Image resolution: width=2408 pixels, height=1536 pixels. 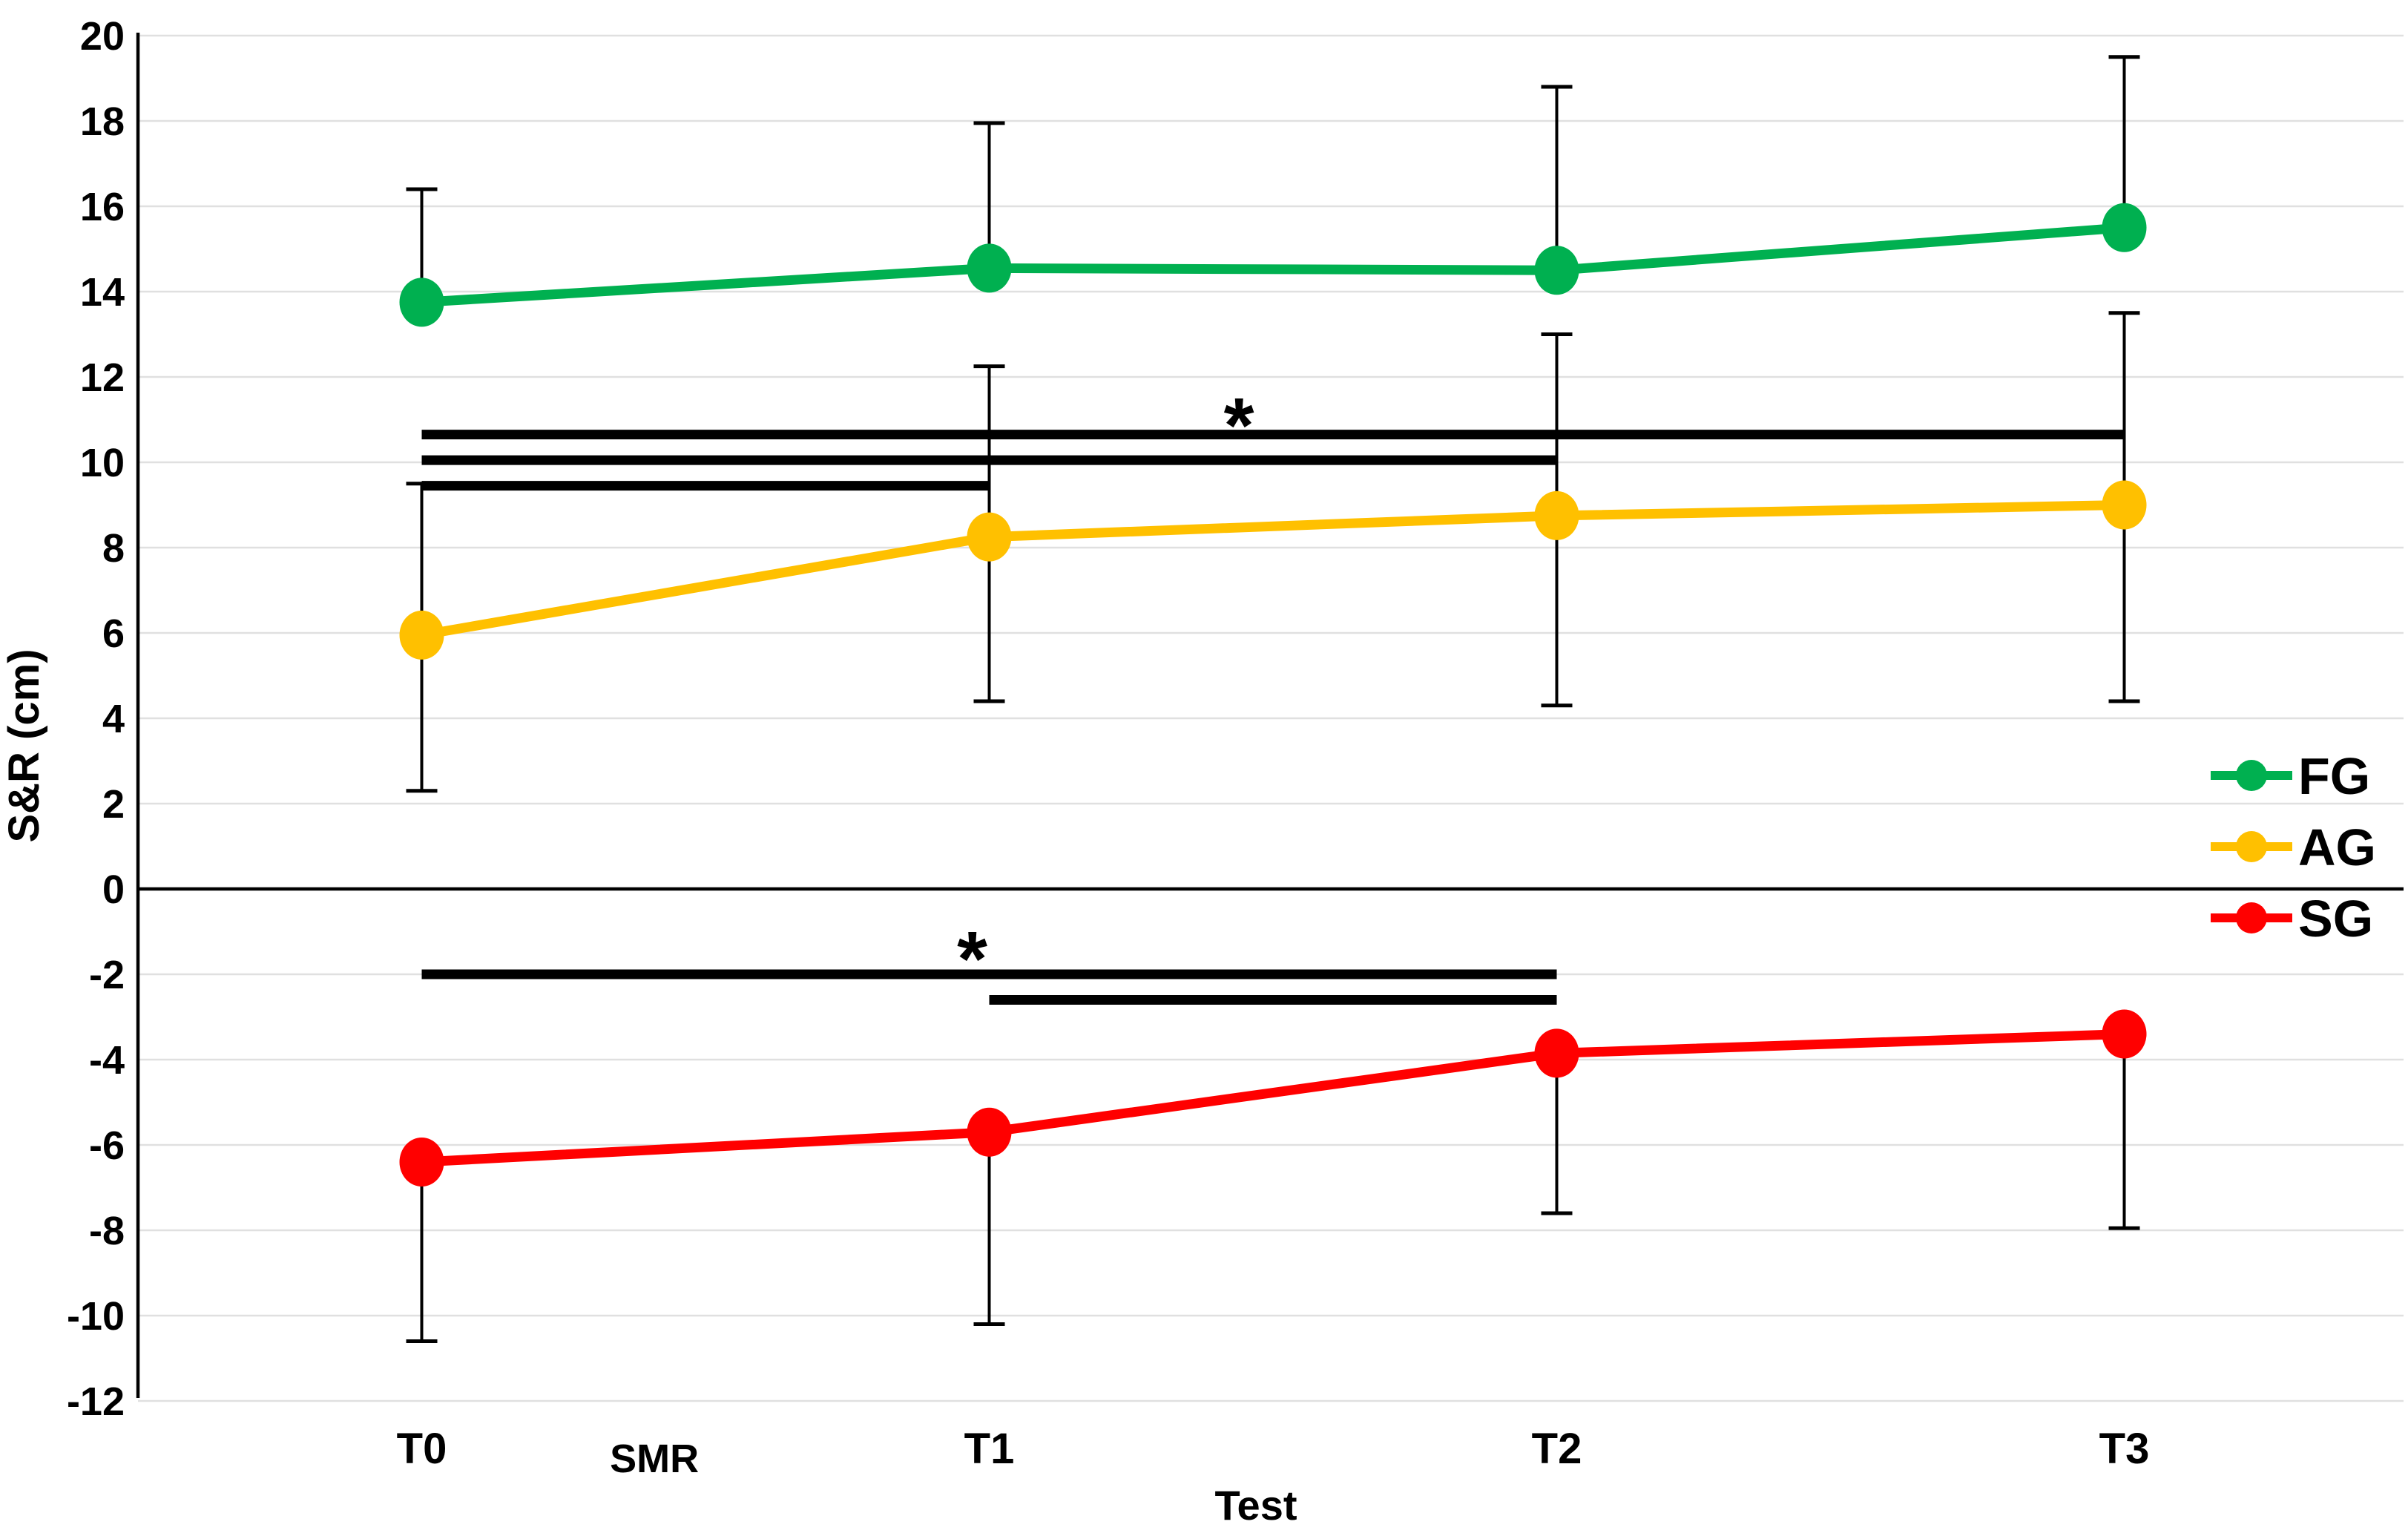 I want to click on legend-marker-FG, so click(x=2251, y=775).